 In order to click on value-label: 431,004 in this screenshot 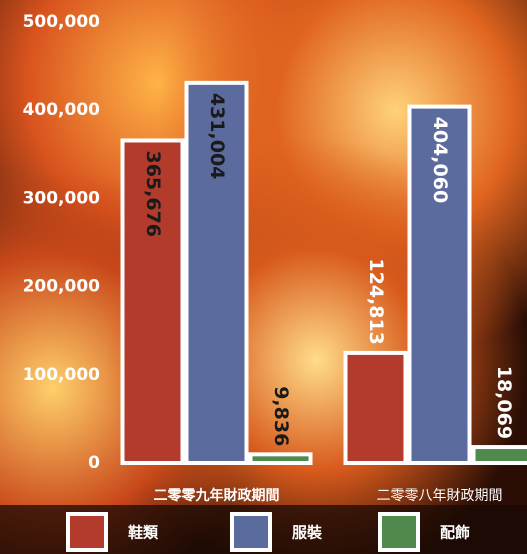, I will do `click(217, 136)`.